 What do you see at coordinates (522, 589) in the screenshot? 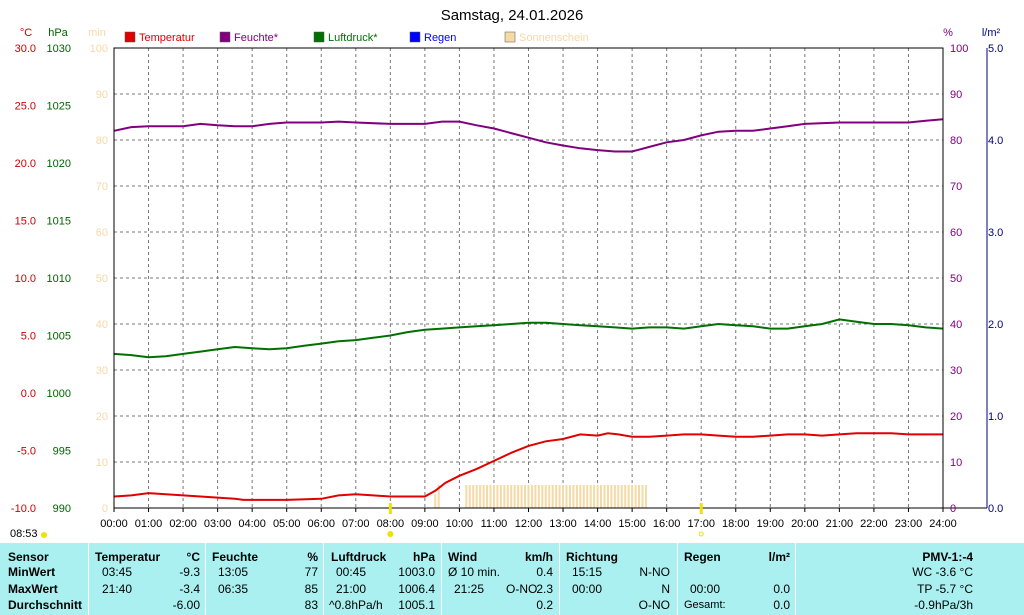
I see `wind-max-dir: O-NO` at bounding box center [522, 589].